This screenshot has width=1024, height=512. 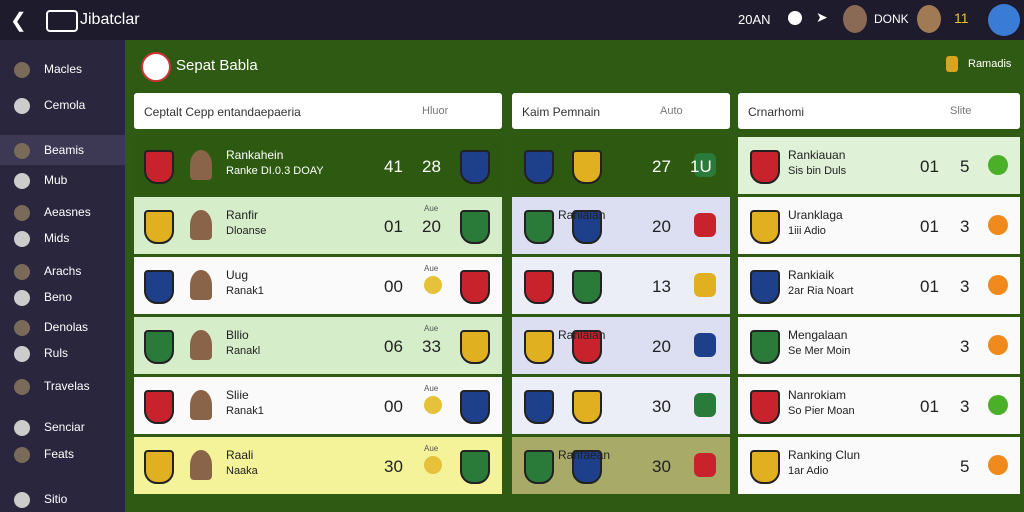 I want to click on row-name: Mengalaan, so click(x=818, y=335).